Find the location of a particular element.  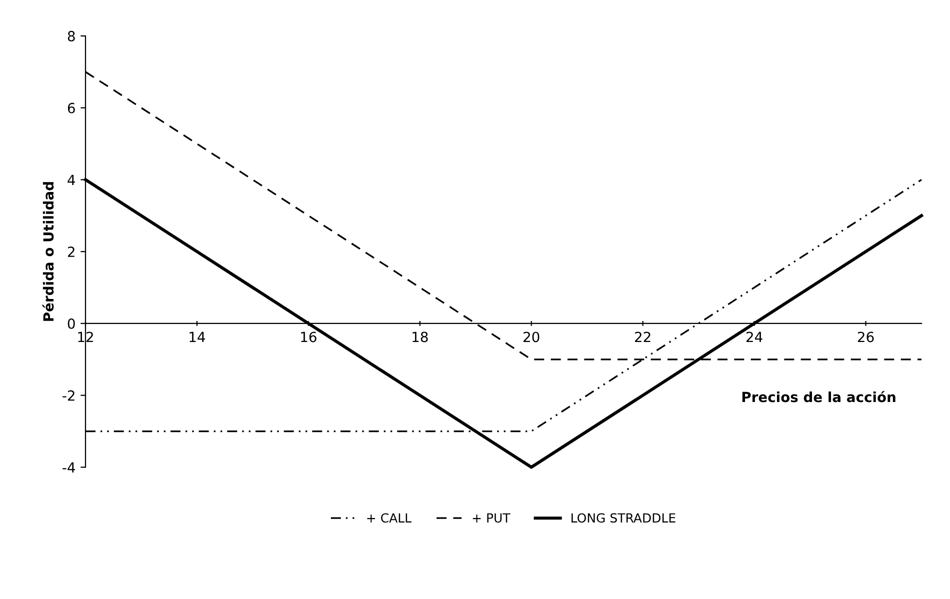

y-tick-label: 6 is located at coordinates (71, 108).